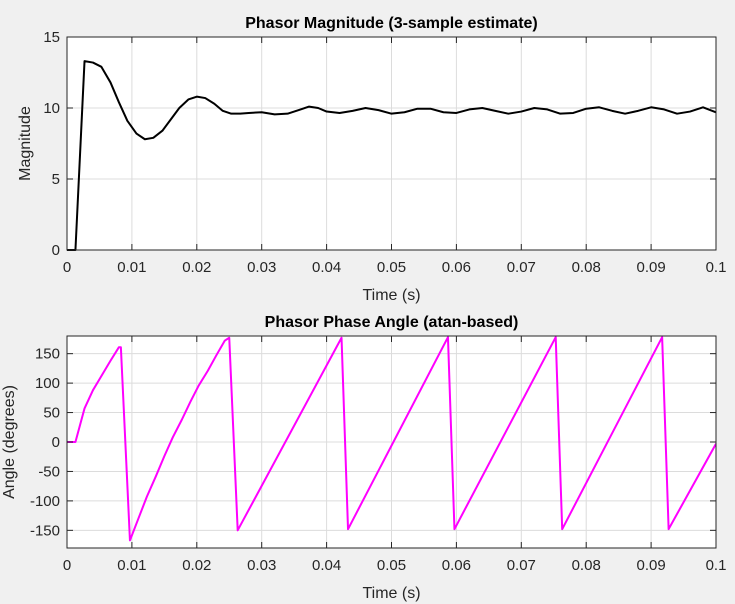 The width and height of the screenshot is (735, 604). I want to click on y-tick-label: 15, so click(51, 37).